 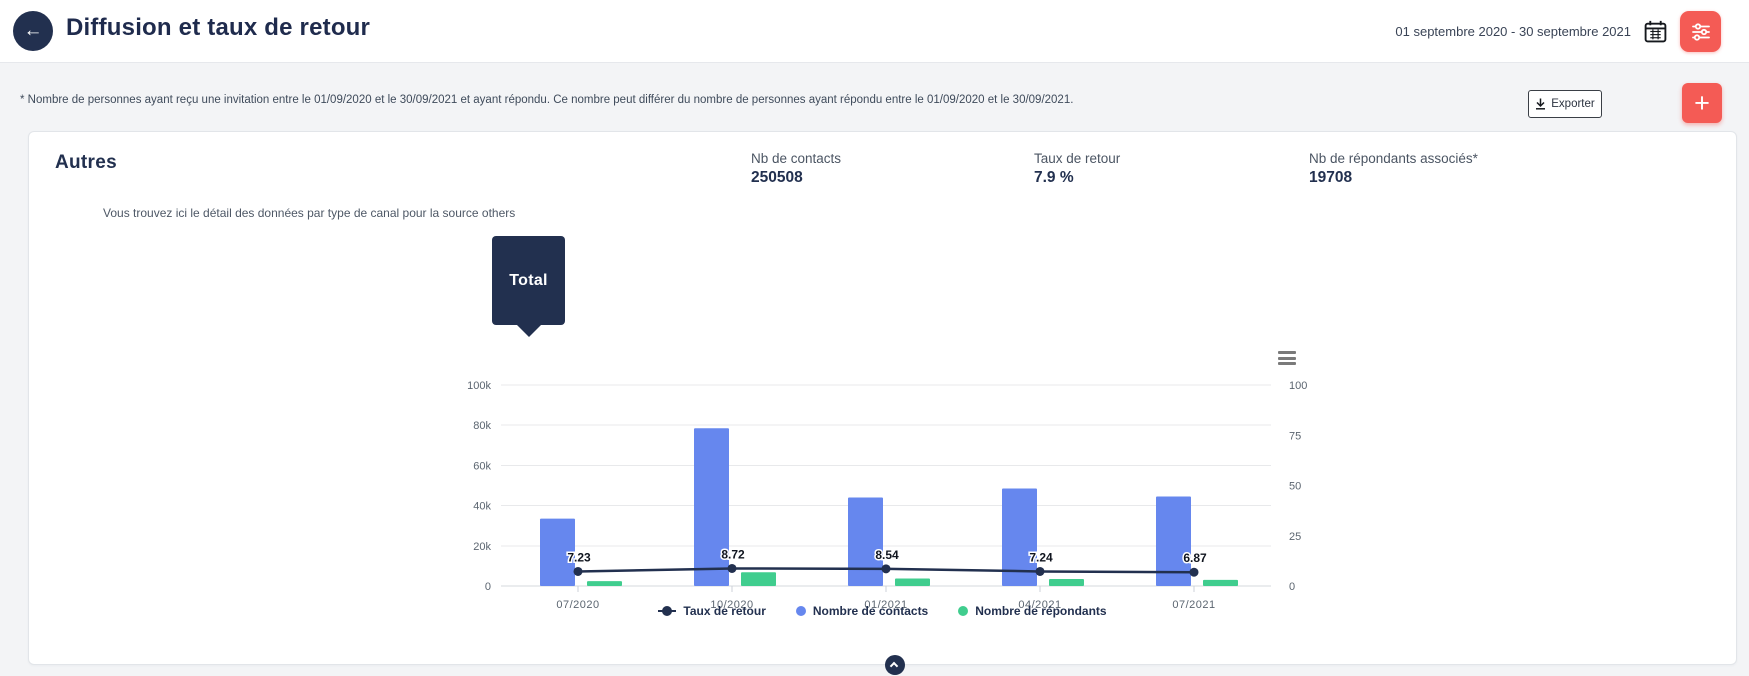 I want to click on stat-respondents: Nb de répondants associés* 19708, so click(x=1393, y=169).